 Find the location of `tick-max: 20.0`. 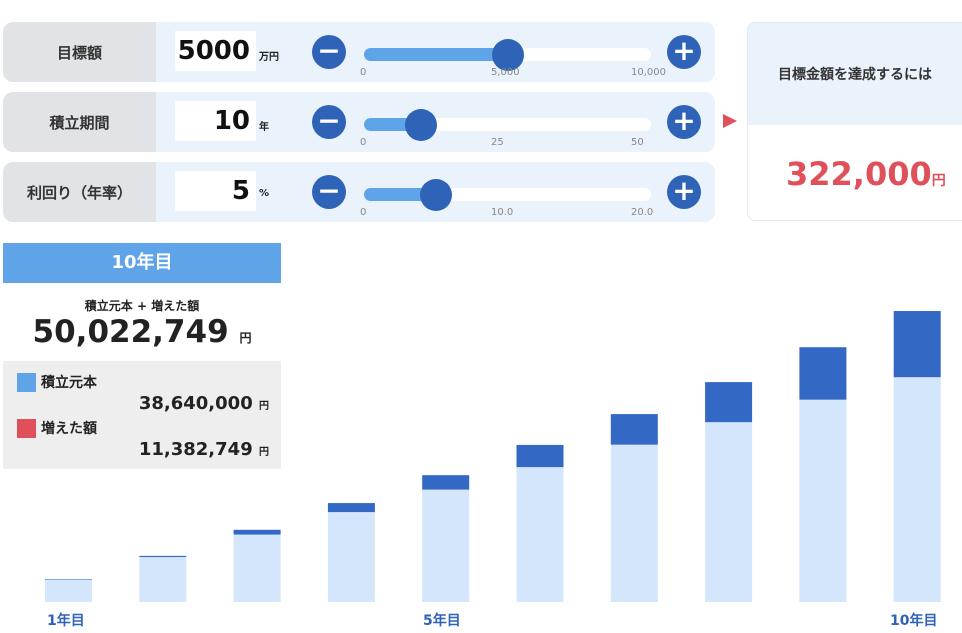

tick-max: 20.0 is located at coordinates (642, 212).